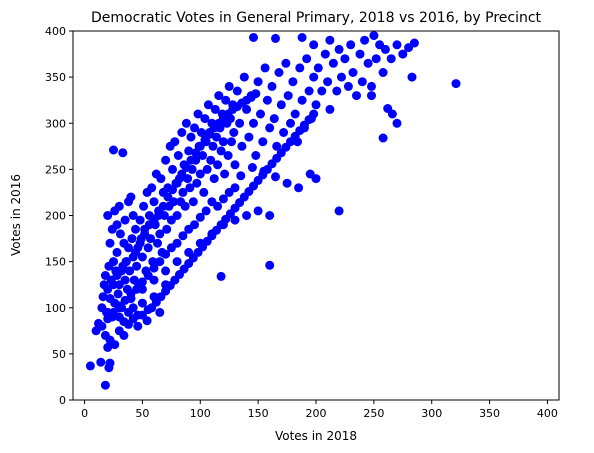 Image resolution: width=594 pixels, height=453 pixels. I want to click on y-tick-label: 250, so click(55, 169).